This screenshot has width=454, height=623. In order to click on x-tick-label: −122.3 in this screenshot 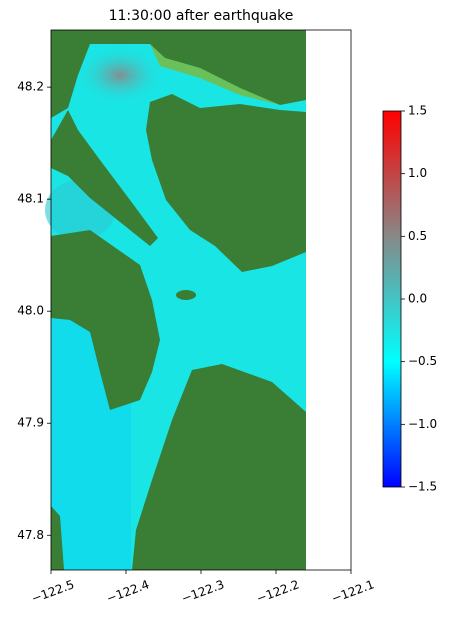, I will do `click(203, 591)`.